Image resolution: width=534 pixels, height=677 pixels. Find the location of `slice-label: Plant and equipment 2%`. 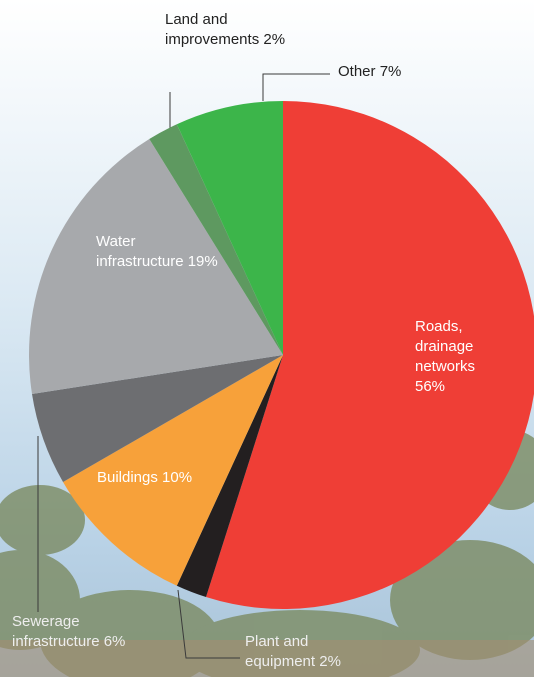

slice-label: Plant and equipment 2% is located at coordinates (305, 652).